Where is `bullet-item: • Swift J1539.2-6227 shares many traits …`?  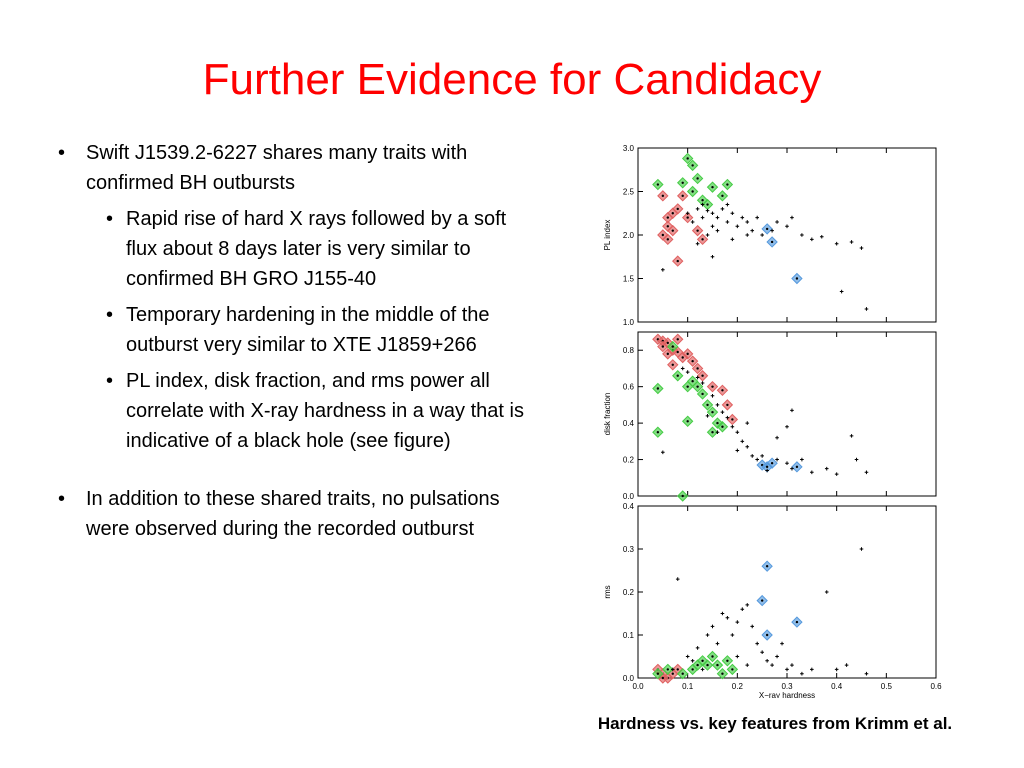 bullet-item: • Swift J1539.2-6227 shares many traits … is located at coordinates (290, 168).